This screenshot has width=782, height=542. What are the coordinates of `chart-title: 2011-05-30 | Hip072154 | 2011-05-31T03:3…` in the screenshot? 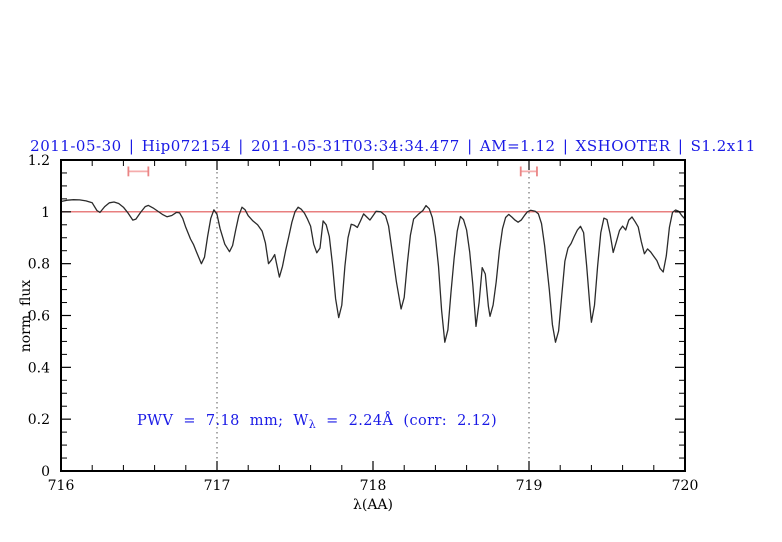 It's located at (393, 146).